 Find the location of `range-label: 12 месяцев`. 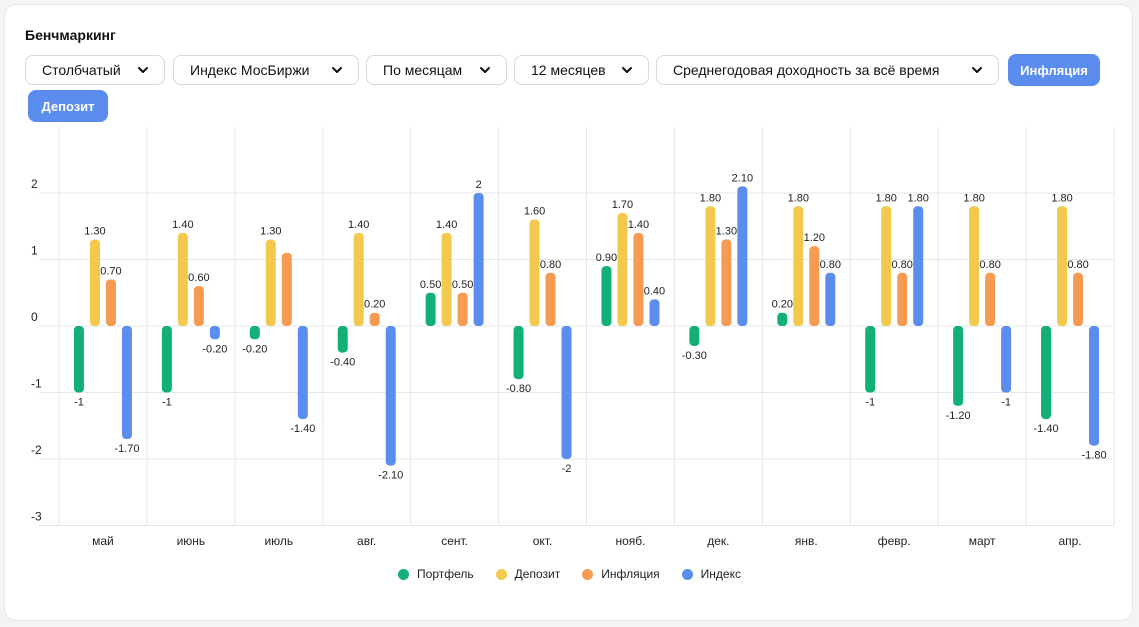

range-label: 12 месяцев is located at coordinates (568, 70).